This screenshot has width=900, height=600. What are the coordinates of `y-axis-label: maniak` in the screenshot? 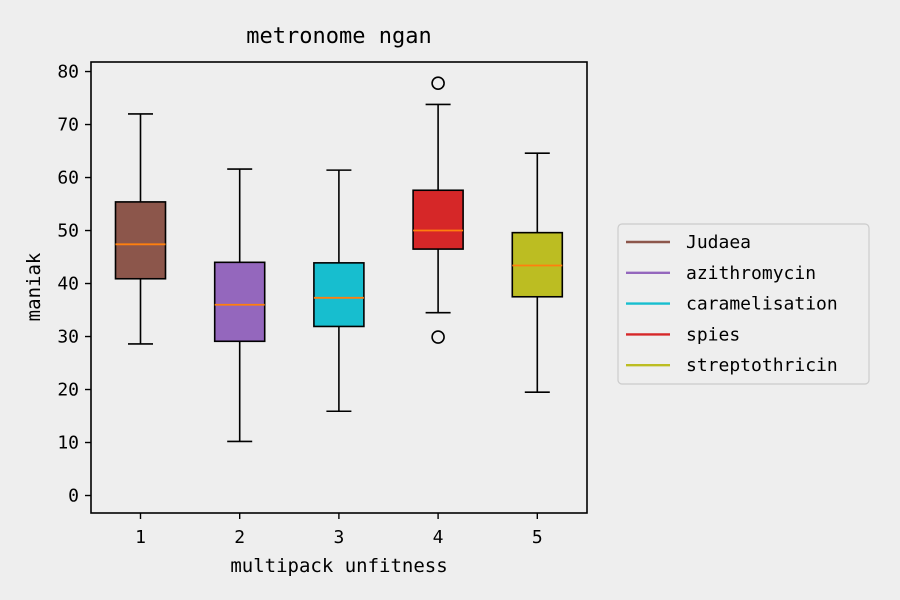 It's located at (34, 286).